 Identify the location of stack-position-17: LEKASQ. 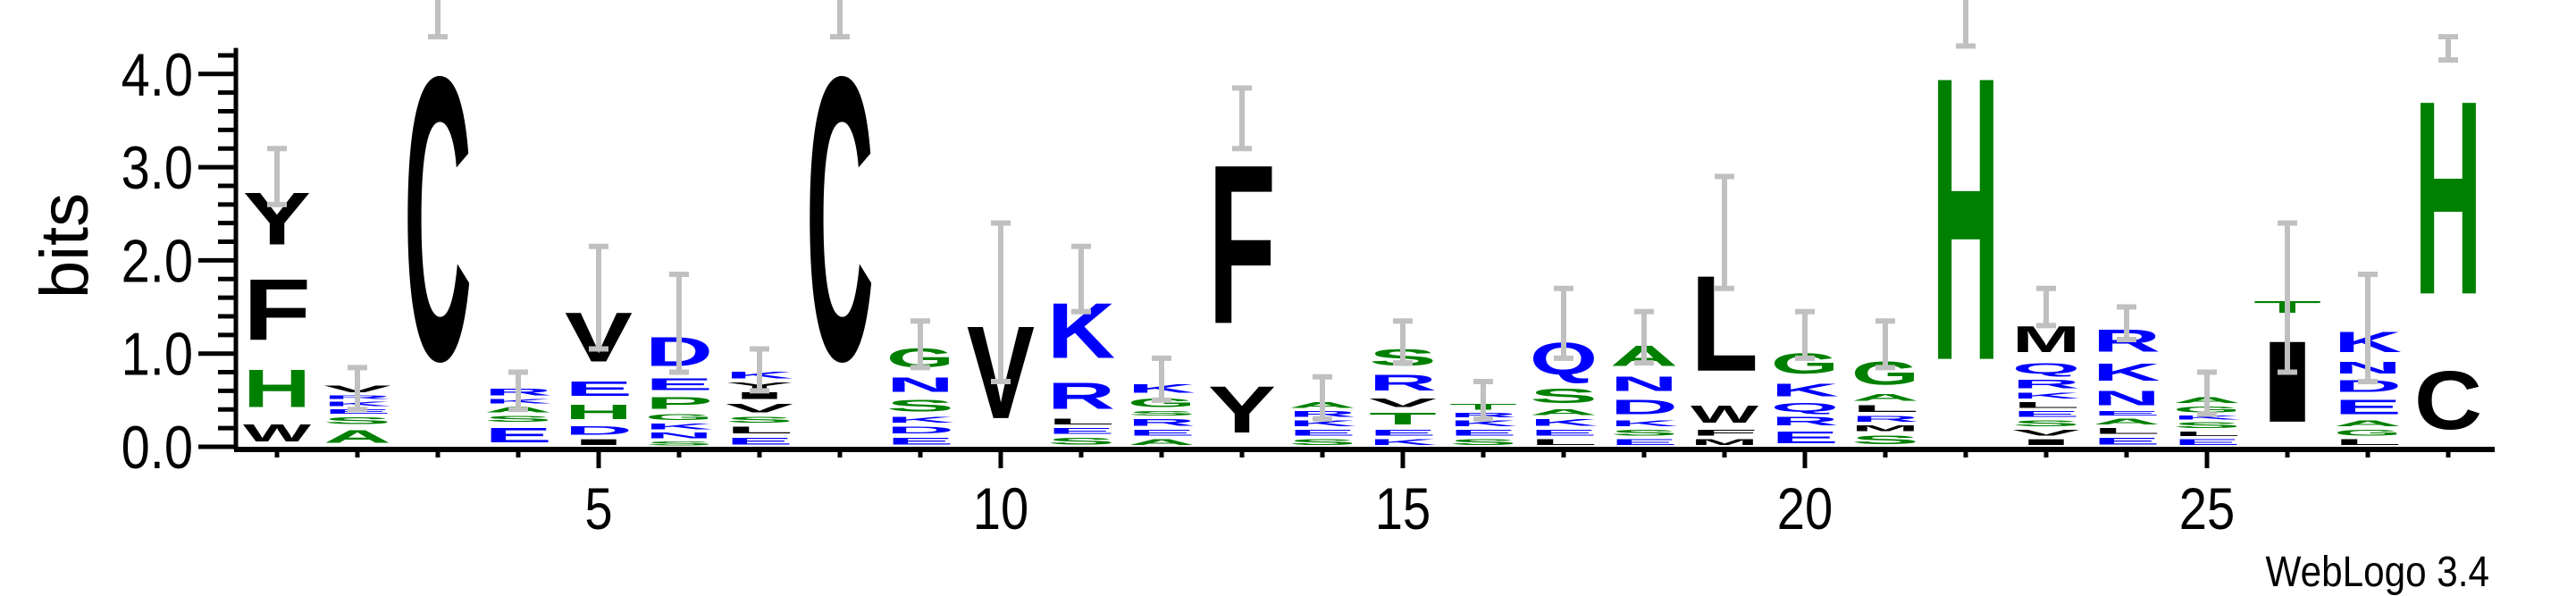
(1564, 390).